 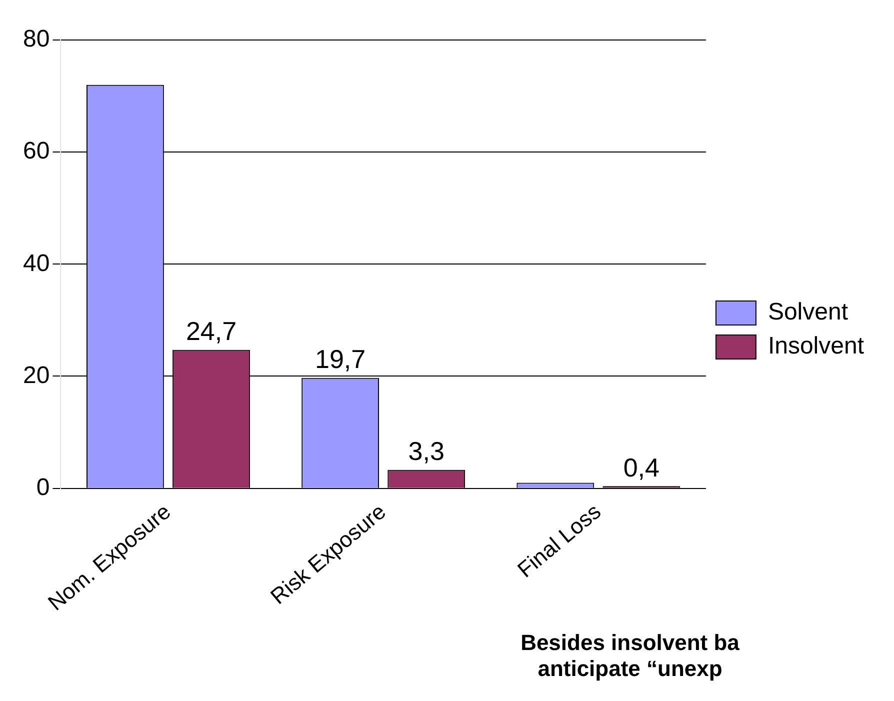 What do you see at coordinates (816, 346) in the screenshot?
I see `legend-label: Insolvent` at bounding box center [816, 346].